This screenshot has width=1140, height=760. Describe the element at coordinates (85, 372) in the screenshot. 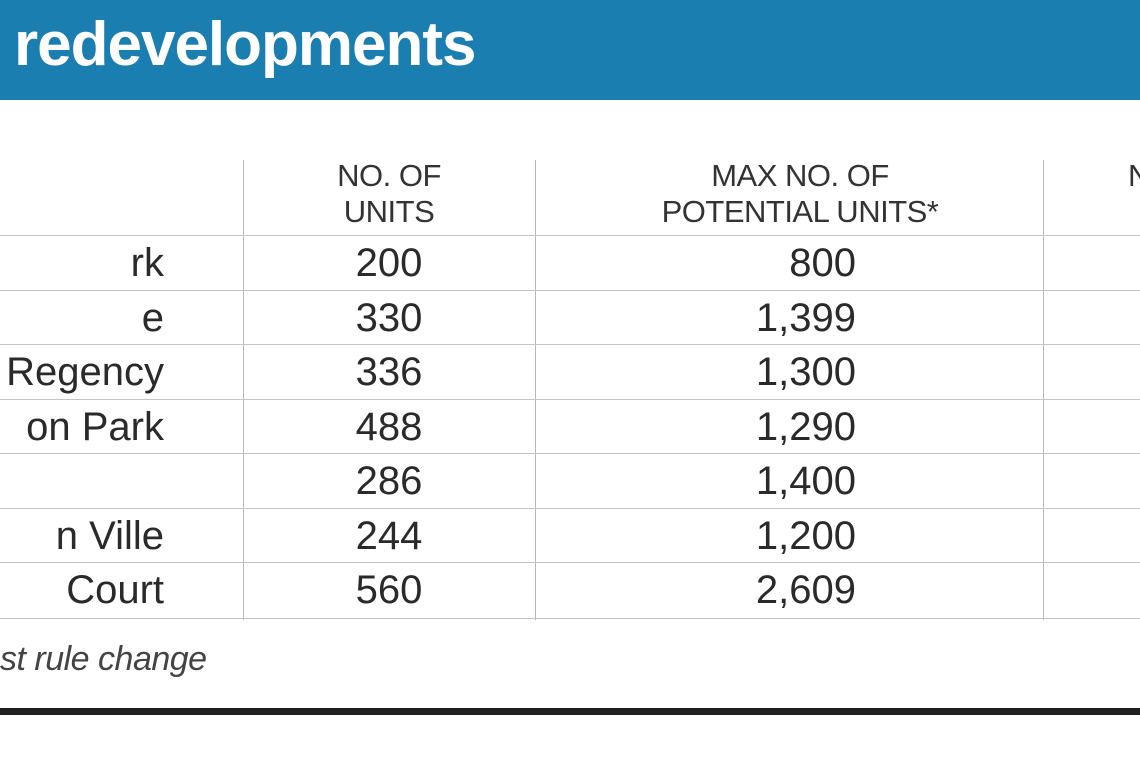

I see `row-name: Regency` at that location.